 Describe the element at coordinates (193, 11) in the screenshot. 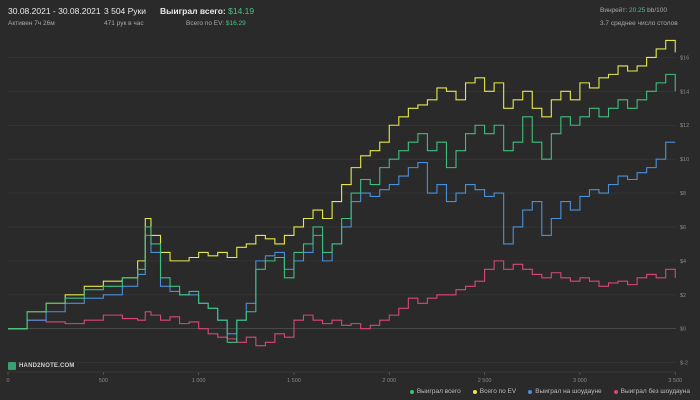

I see `won-label: Выиграл всего:` at that location.